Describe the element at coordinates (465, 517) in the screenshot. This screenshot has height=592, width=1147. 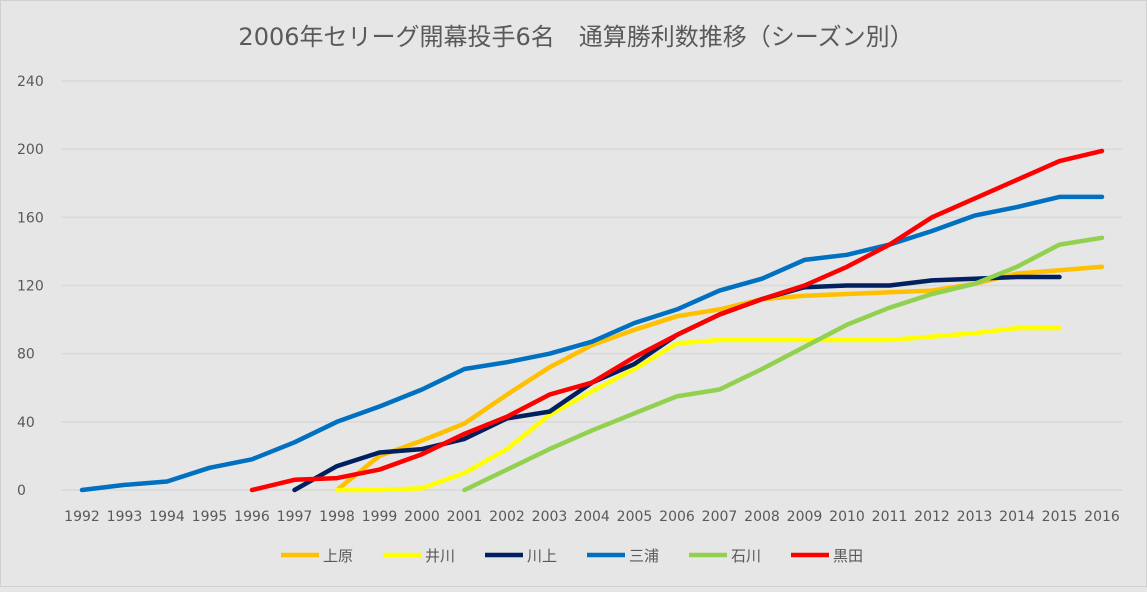
I see `x-tick-label: 2001` at that location.